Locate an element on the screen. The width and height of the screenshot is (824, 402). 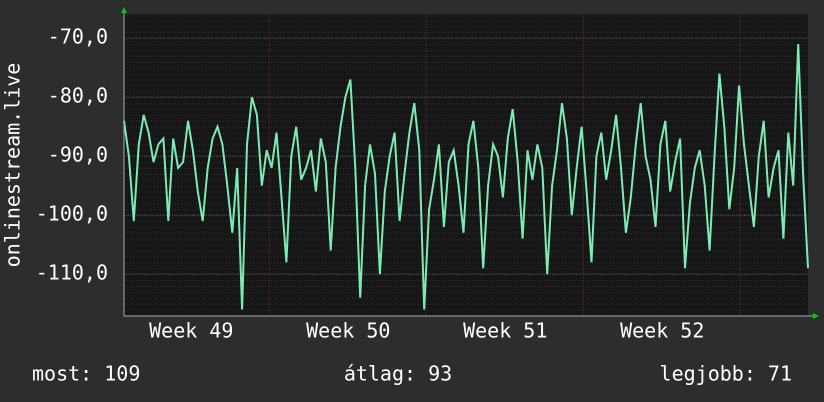
footer-average: átlag: 93 is located at coordinates (398, 374).